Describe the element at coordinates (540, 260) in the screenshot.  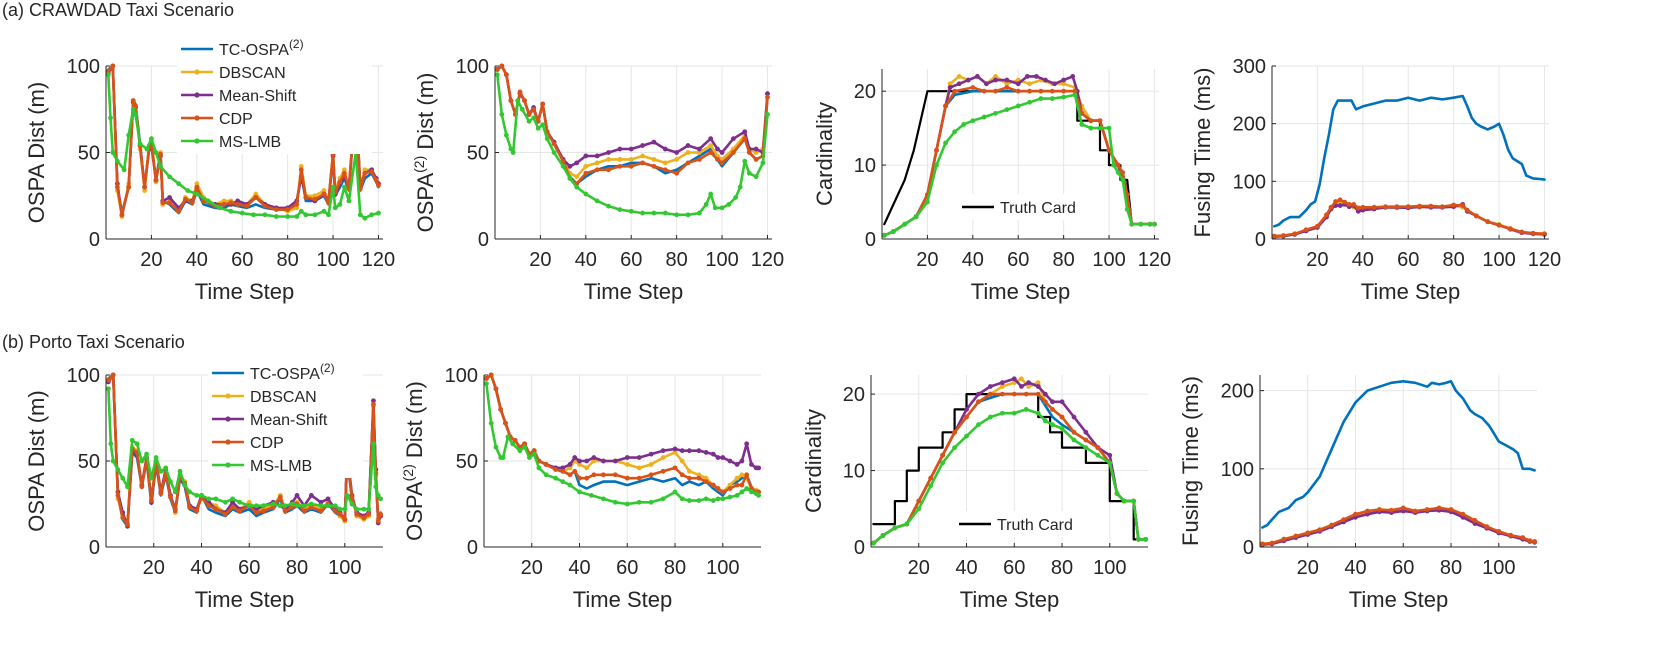
I see `x-tick-label: 20` at that location.